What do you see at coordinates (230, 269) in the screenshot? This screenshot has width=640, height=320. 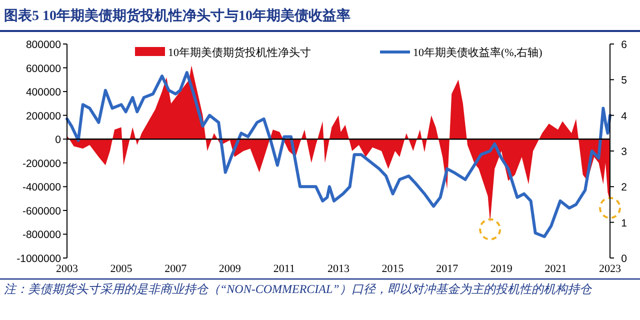 I see `x-tick-label: 2009` at bounding box center [230, 269].